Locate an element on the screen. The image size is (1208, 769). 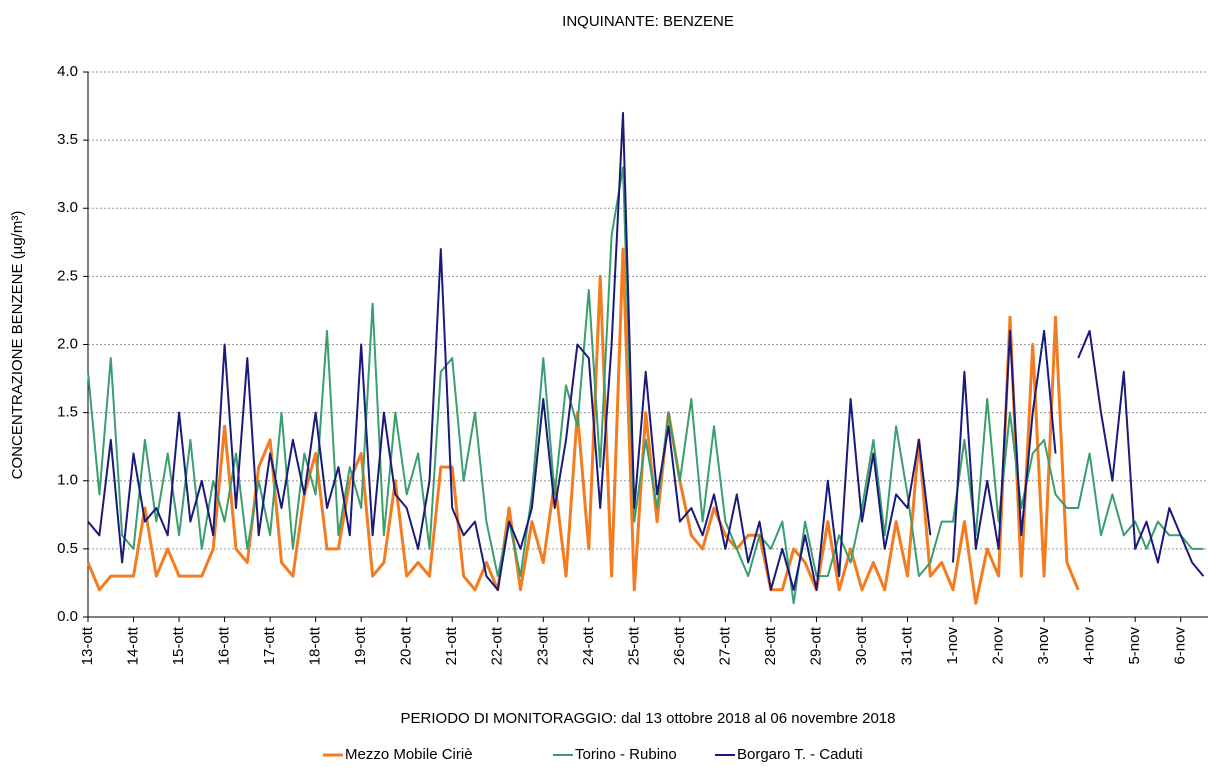
legend-label: Mezzo Mobile Ciriè is located at coordinates (409, 754).